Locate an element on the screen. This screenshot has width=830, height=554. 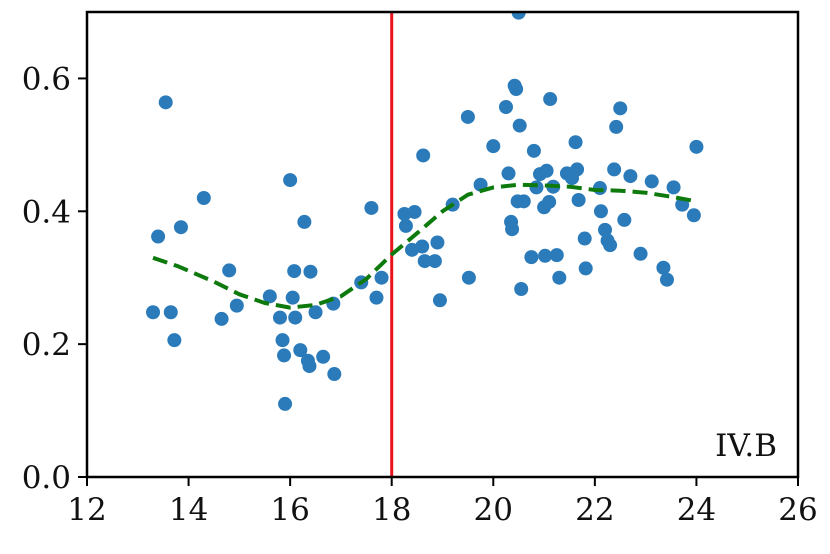
x-tick-label: 20 is located at coordinates (493, 510).